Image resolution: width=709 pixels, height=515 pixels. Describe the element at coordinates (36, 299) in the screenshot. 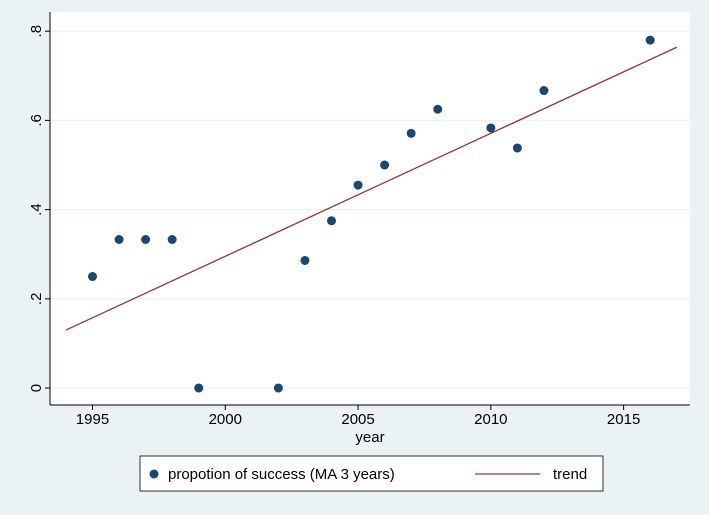

I see `y-tick-label: .2` at that location.